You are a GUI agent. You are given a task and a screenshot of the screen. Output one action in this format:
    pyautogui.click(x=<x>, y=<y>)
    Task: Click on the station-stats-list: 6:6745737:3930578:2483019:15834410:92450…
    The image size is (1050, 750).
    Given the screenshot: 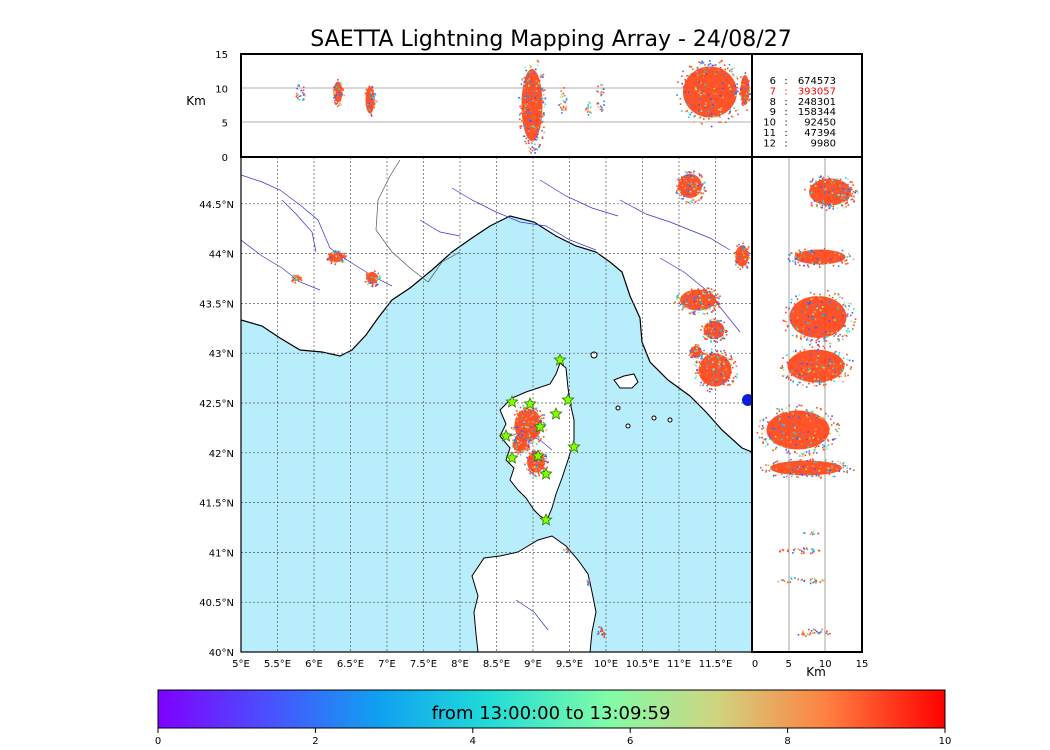 What is the action you would take?
    pyautogui.click(x=799, y=112)
    